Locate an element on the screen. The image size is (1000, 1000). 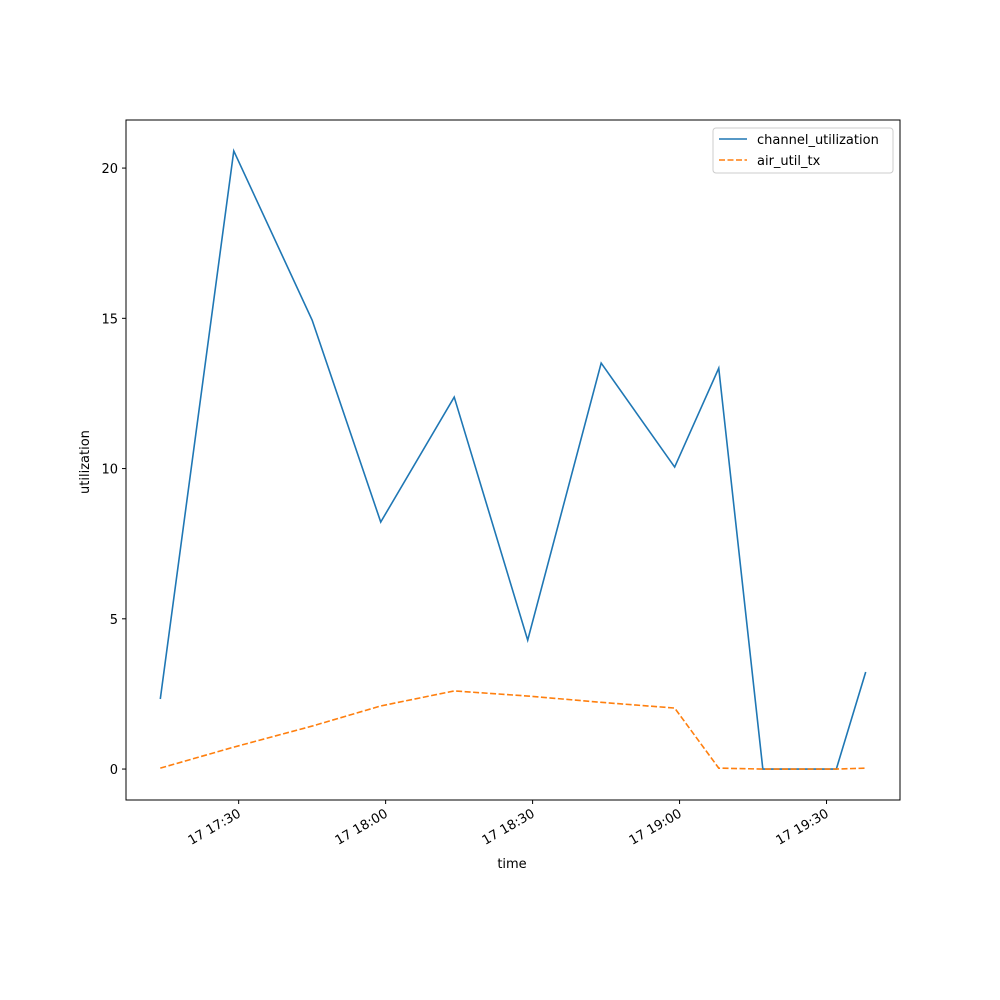
y-axis-label: utilization is located at coordinates (85, 462).